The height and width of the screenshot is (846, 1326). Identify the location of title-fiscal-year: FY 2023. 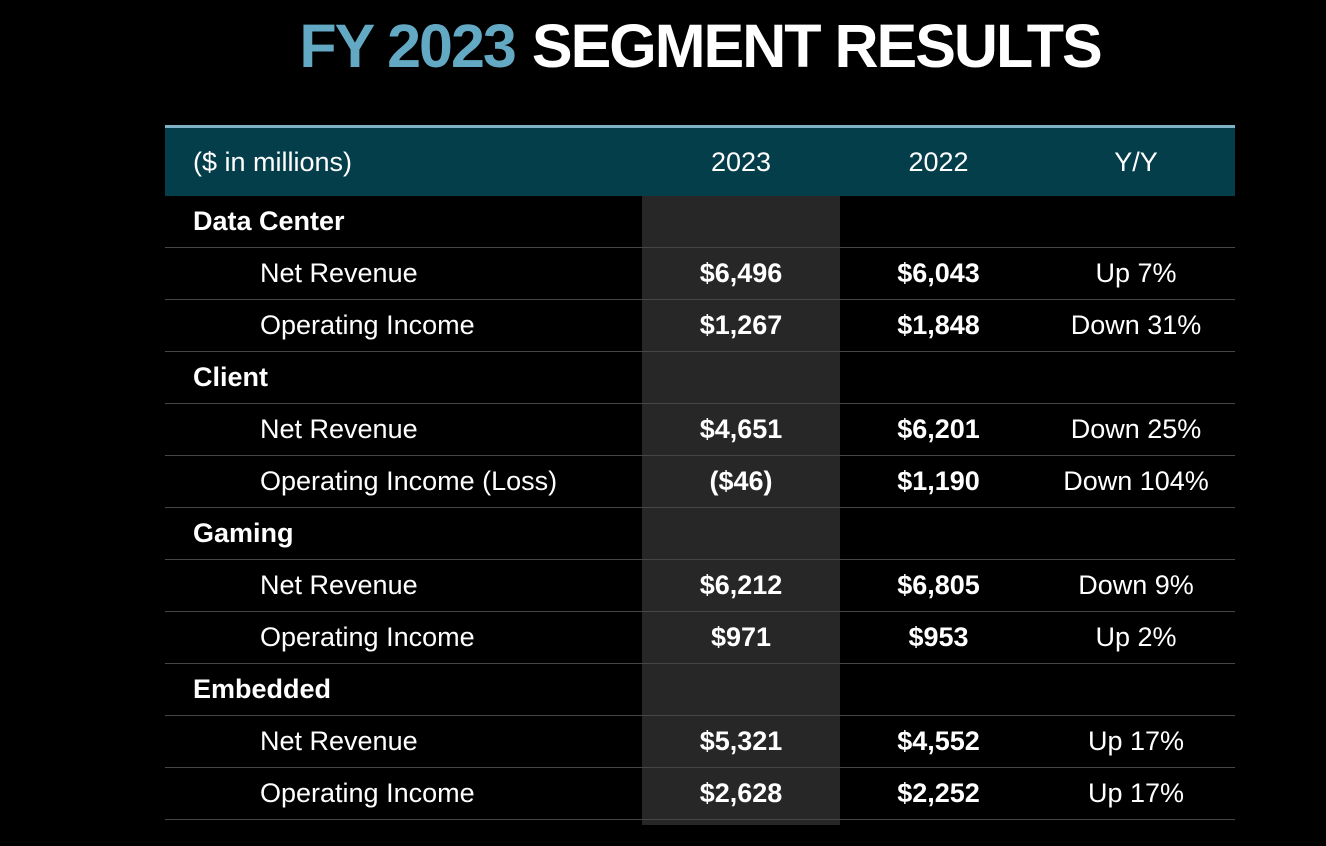
(407, 46).